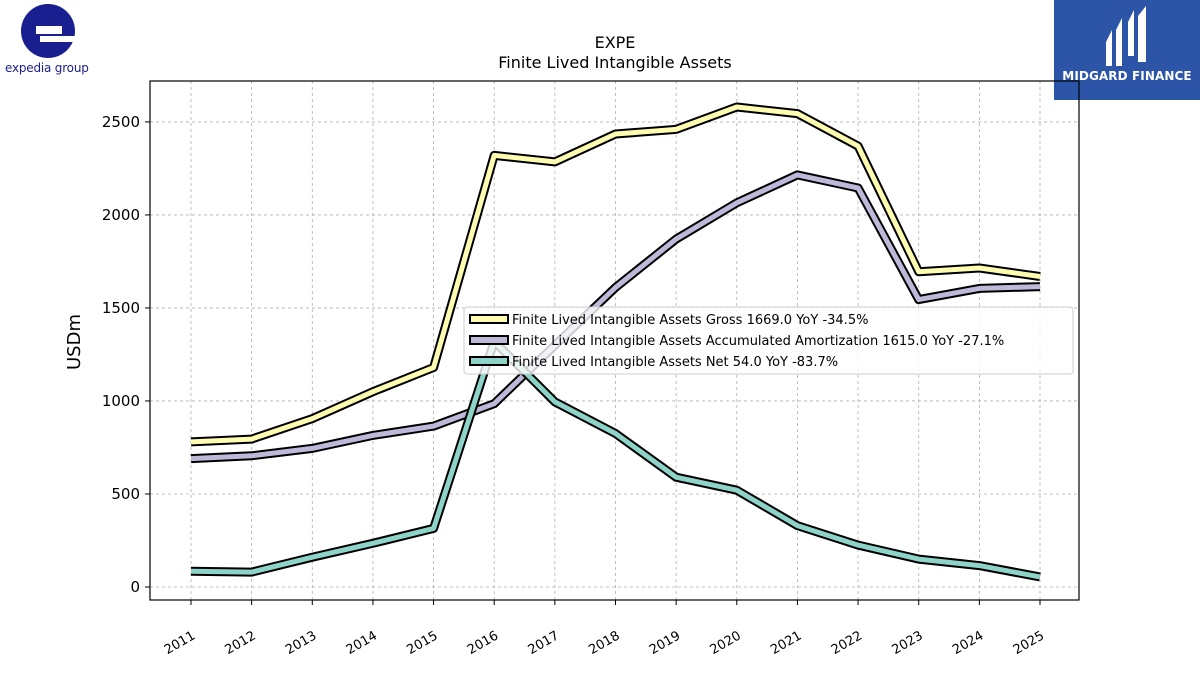 The image size is (1200, 675). Describe the element at coordinates (121, 215) in the screenshot. I see `y-tick-label: 2000` at that location.